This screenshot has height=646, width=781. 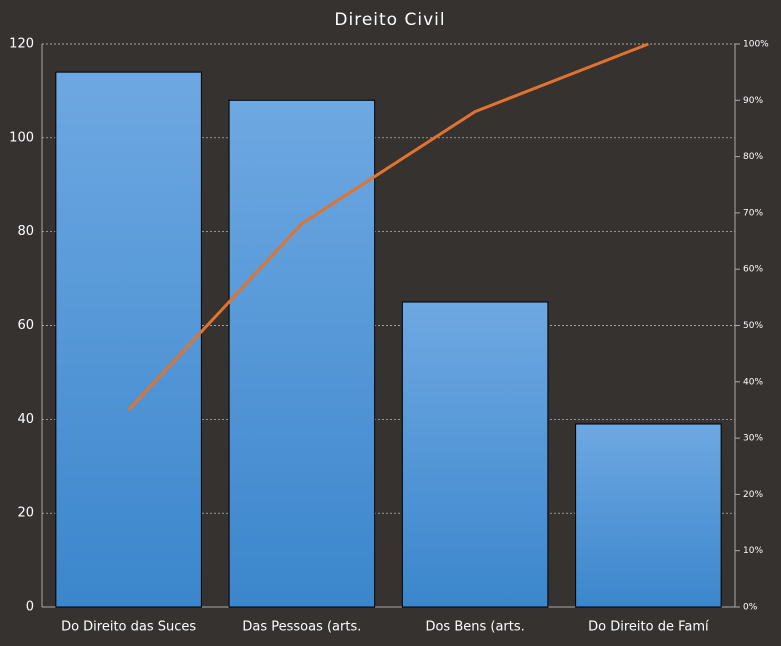 I want to click on y2-tick-label: 0%, so click(x=750, y=608).